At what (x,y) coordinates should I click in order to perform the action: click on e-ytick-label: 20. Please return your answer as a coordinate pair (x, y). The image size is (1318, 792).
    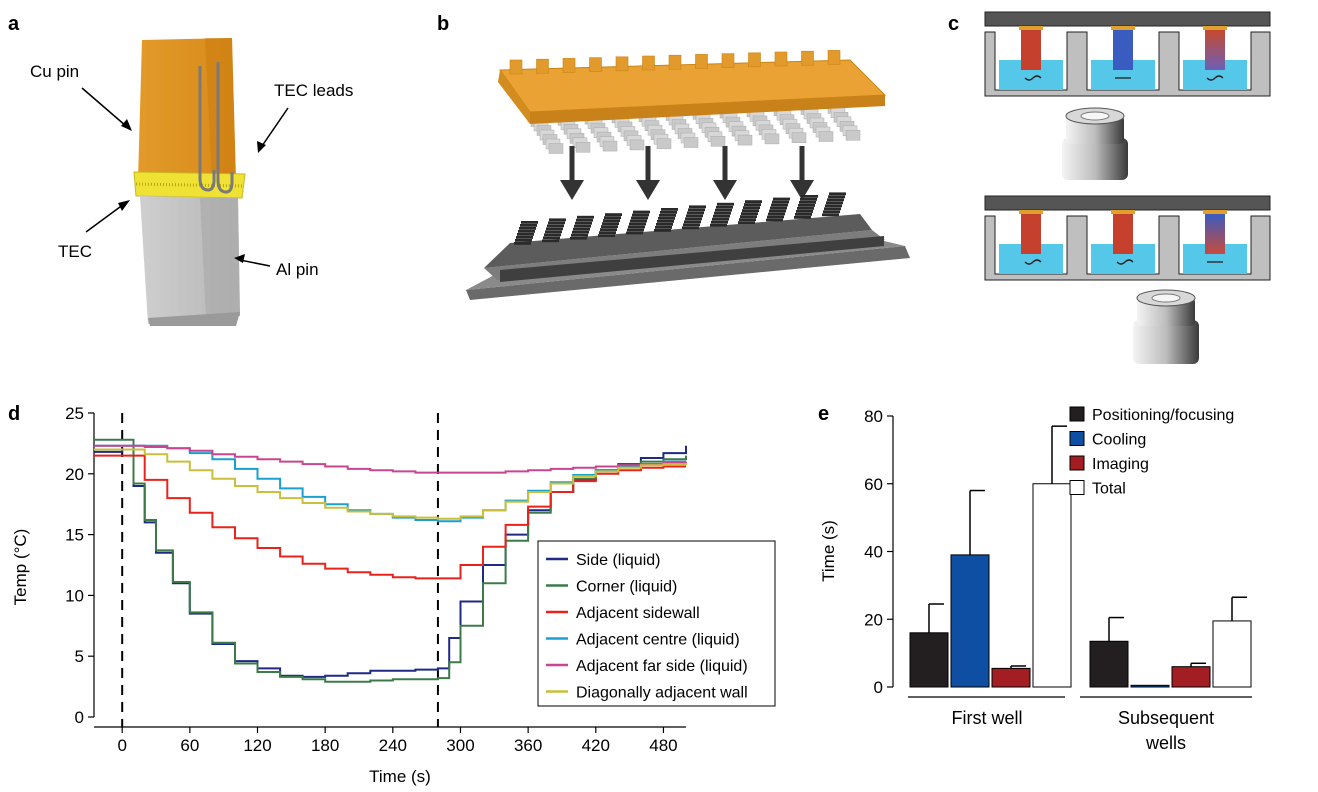
    Looking at the image, I should click on (873, 619).